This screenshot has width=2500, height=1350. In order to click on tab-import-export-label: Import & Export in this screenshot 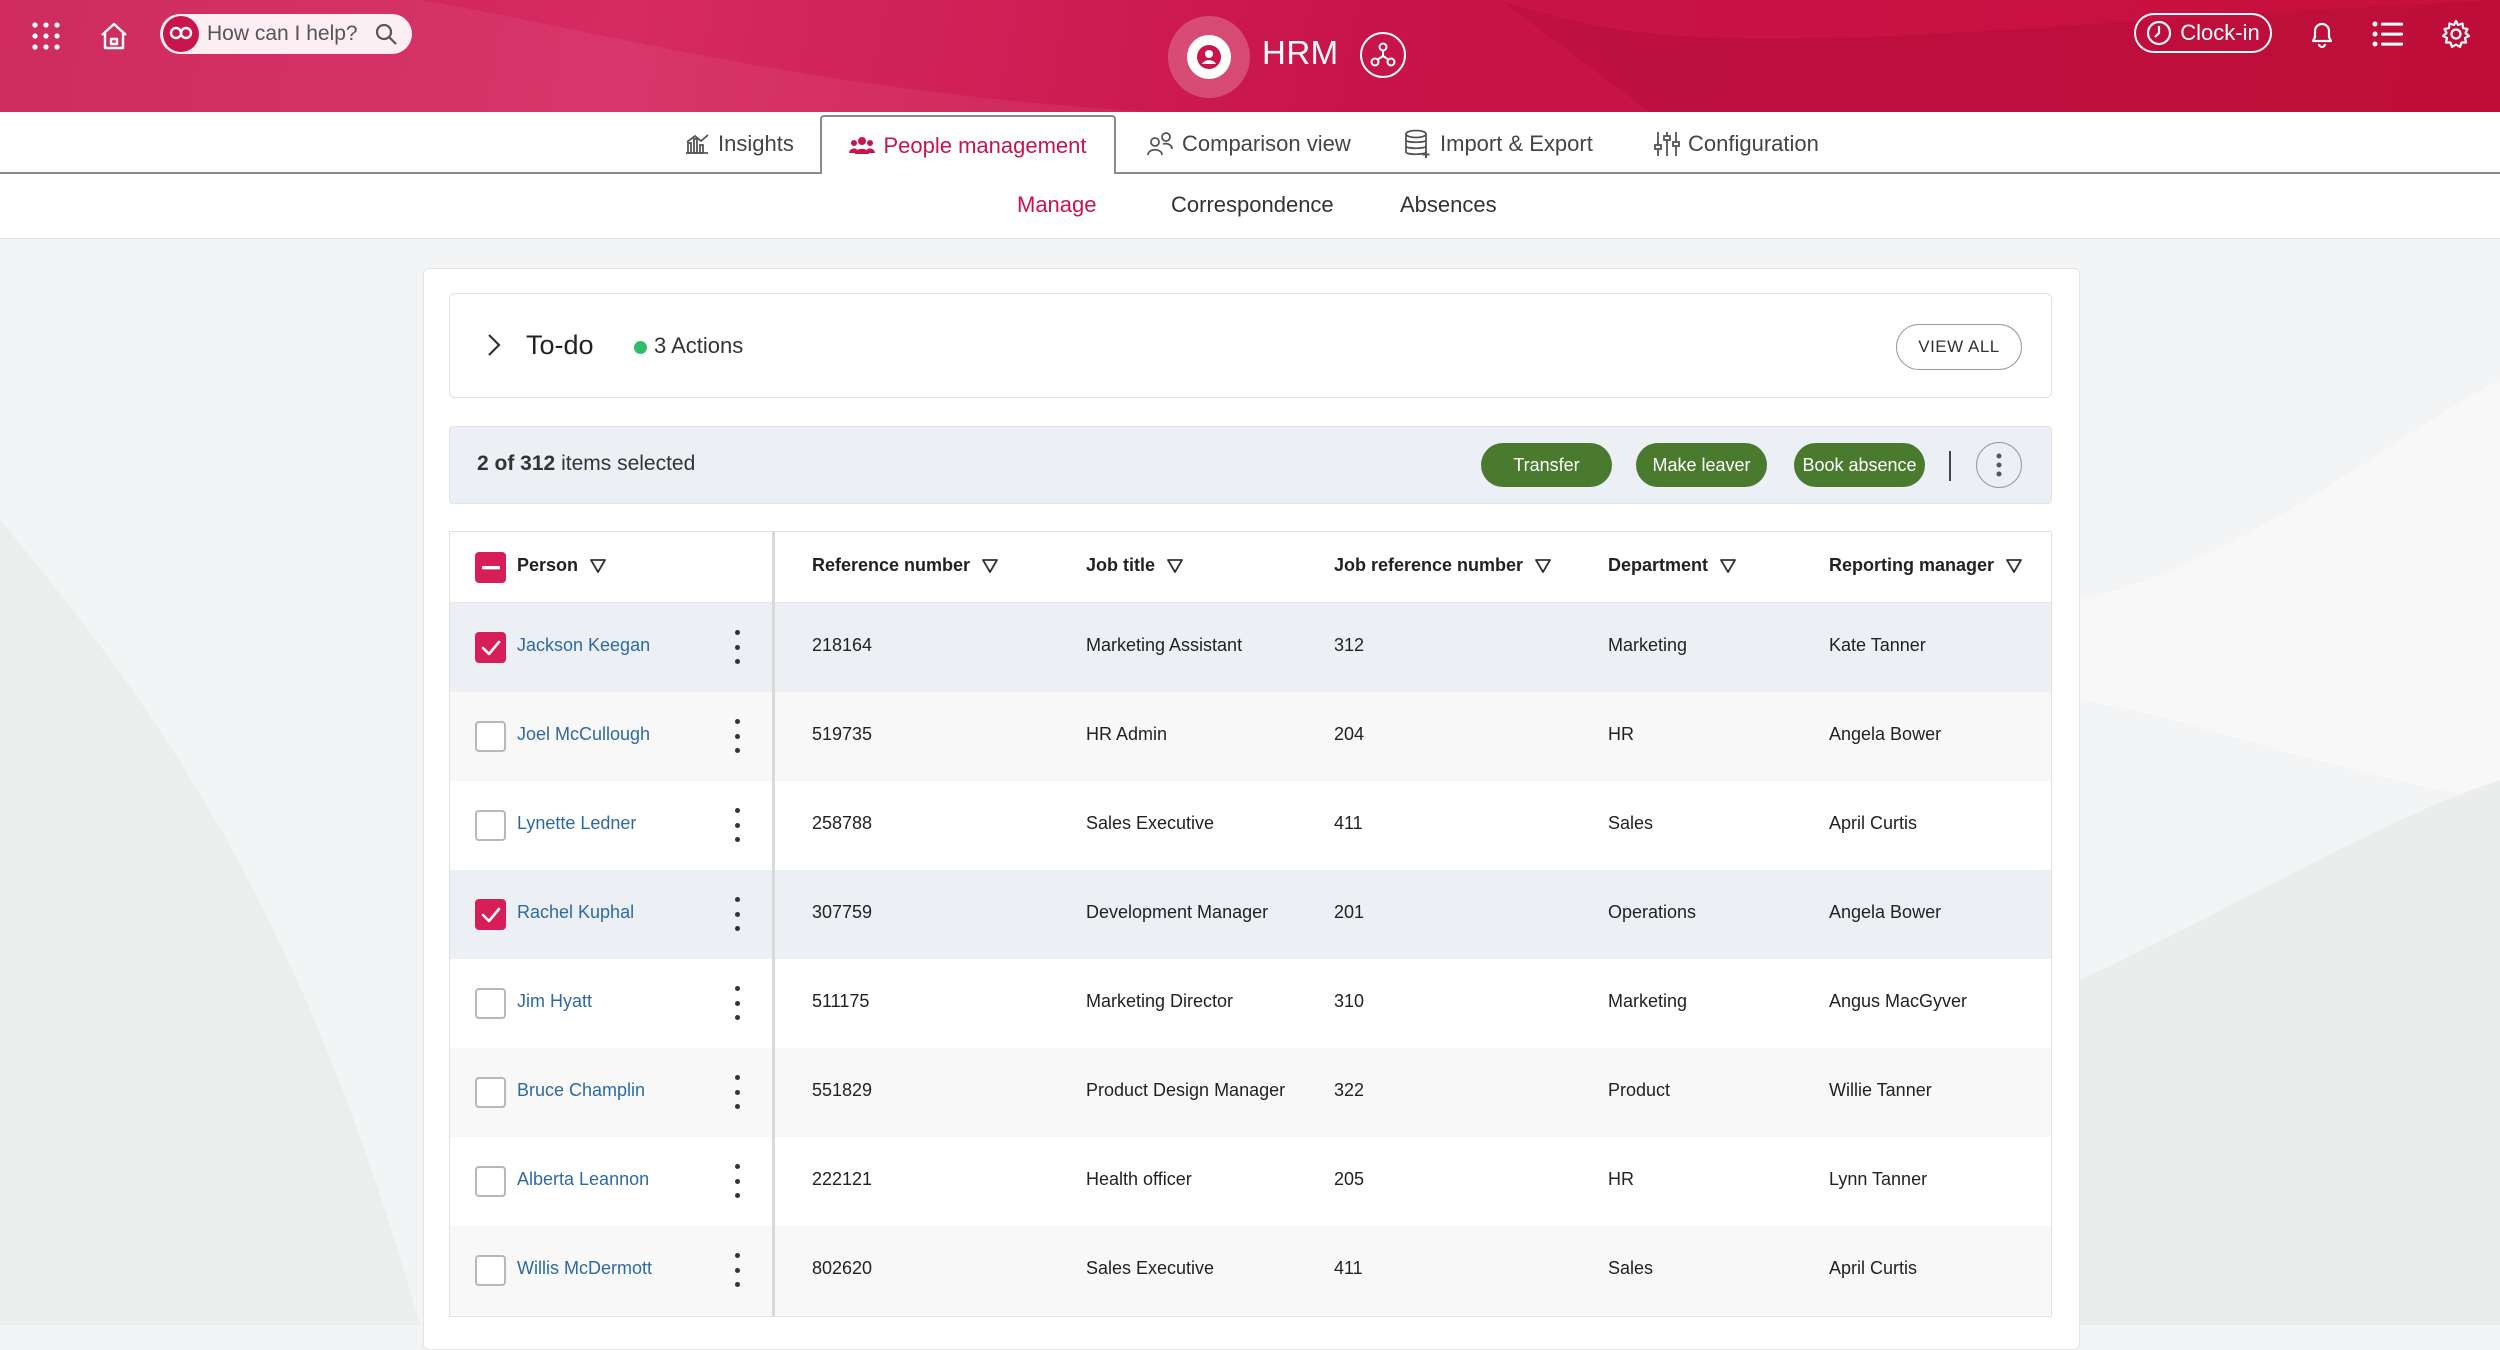, I will do `click(1516, 143)`.